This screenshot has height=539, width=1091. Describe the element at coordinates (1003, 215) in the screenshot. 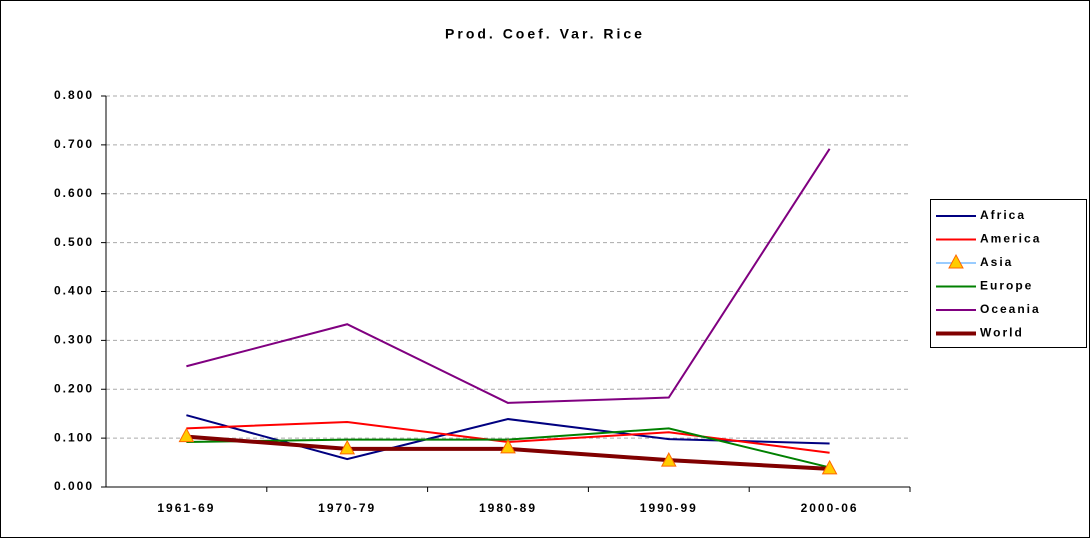

I see `legend-label: Africa` at that location.